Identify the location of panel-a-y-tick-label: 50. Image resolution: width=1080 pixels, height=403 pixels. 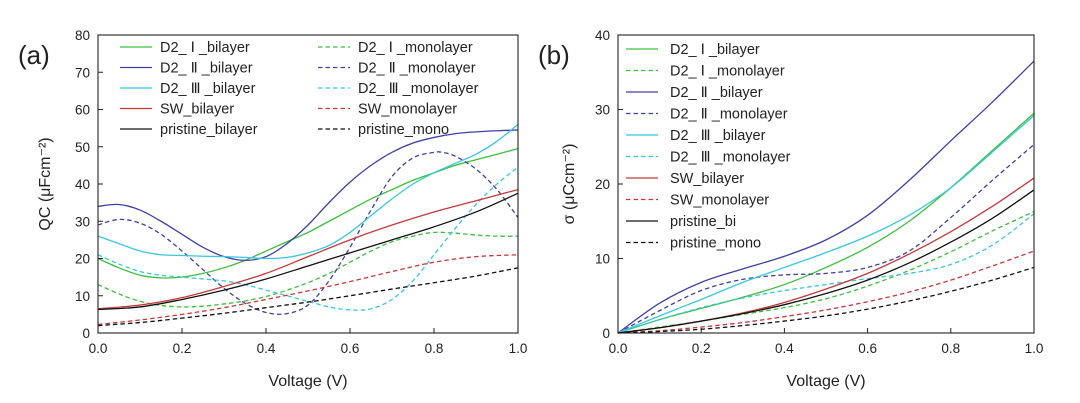
(82, 147).